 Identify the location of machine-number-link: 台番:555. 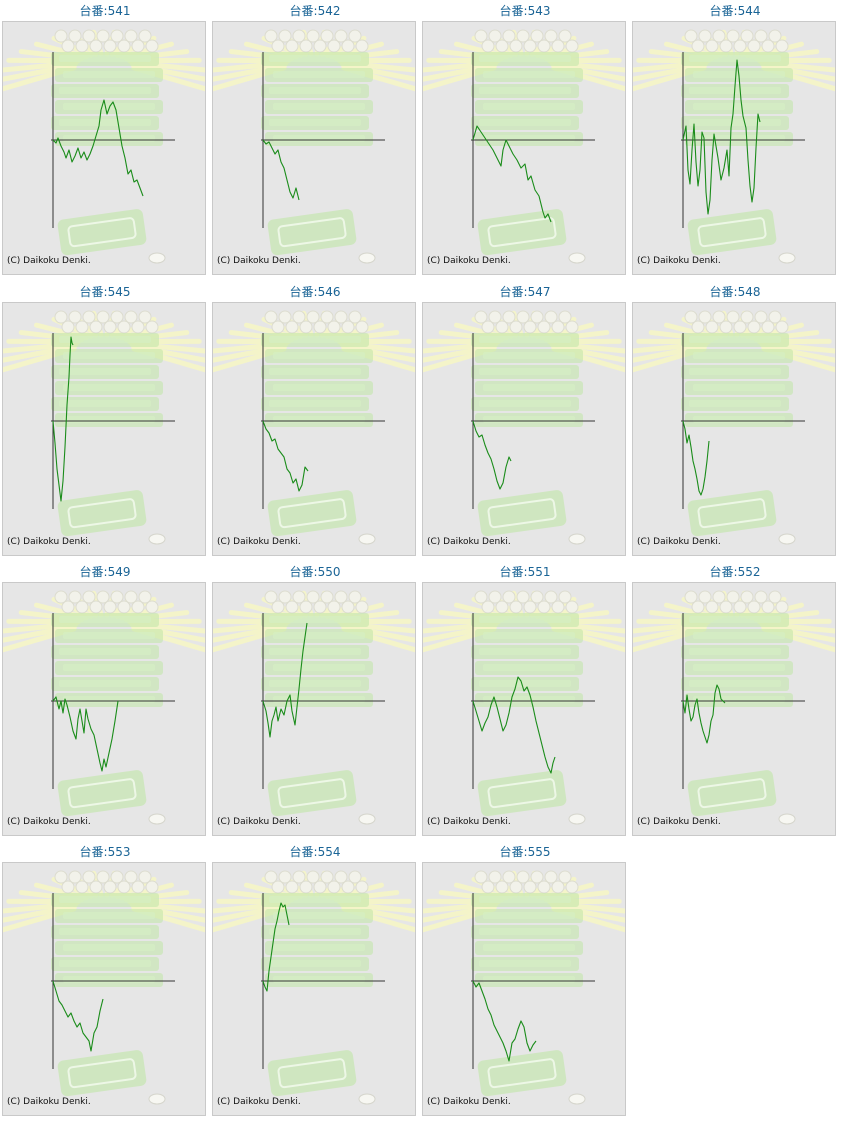
(525, 852).